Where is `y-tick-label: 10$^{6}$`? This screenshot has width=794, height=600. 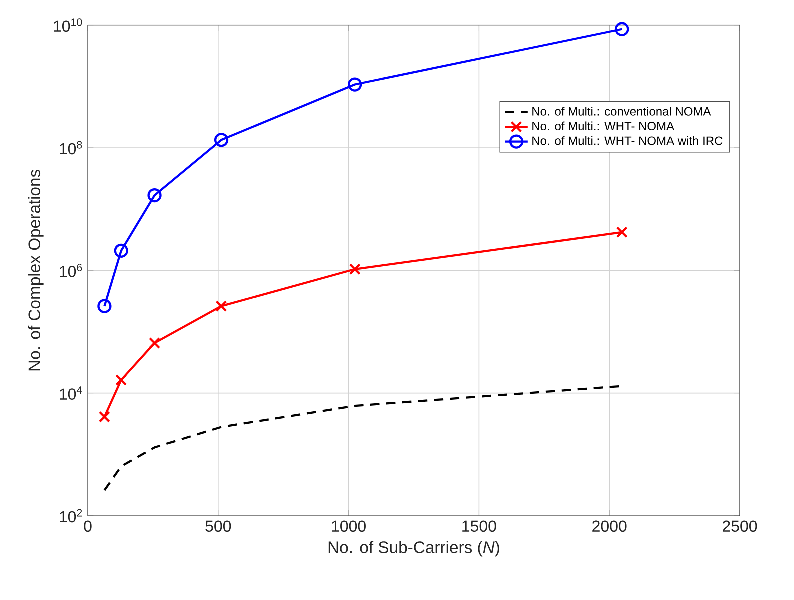 y-tick-label: 10$^{6}$ is located at coordinates (71, 271).